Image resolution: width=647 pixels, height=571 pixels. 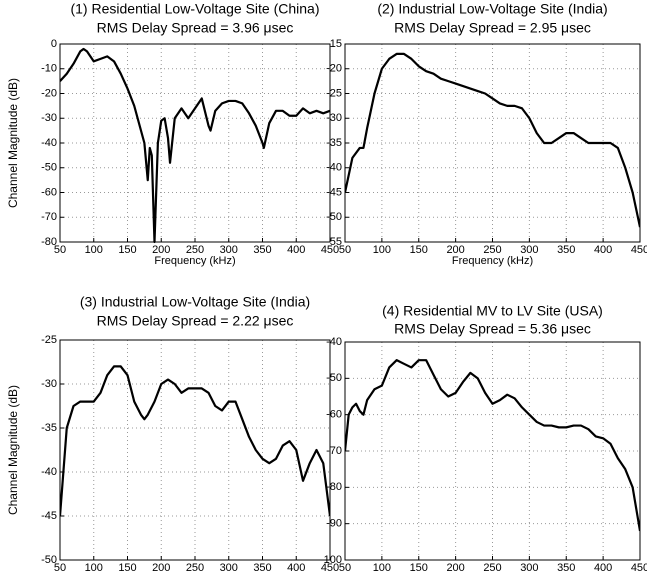 What do you see at coordinates (49, 69) in the screenshot?
I see `y-tick-label: -10` at bounding box center [49, 69].